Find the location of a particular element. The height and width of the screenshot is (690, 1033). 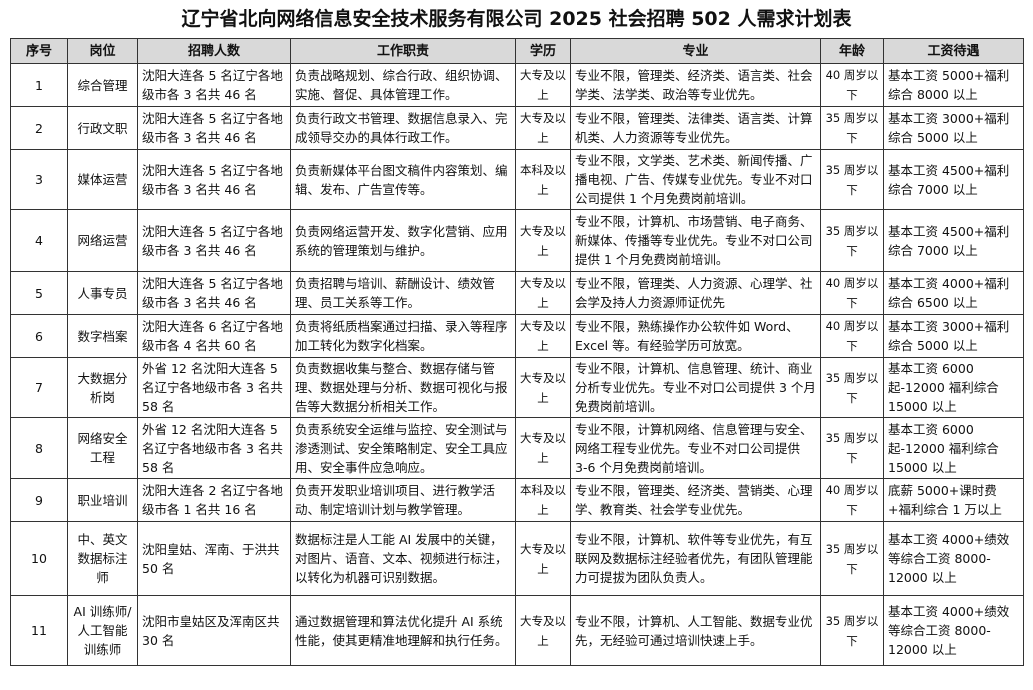

table-cell: 综合管理 is located at coordinates (102, 85).